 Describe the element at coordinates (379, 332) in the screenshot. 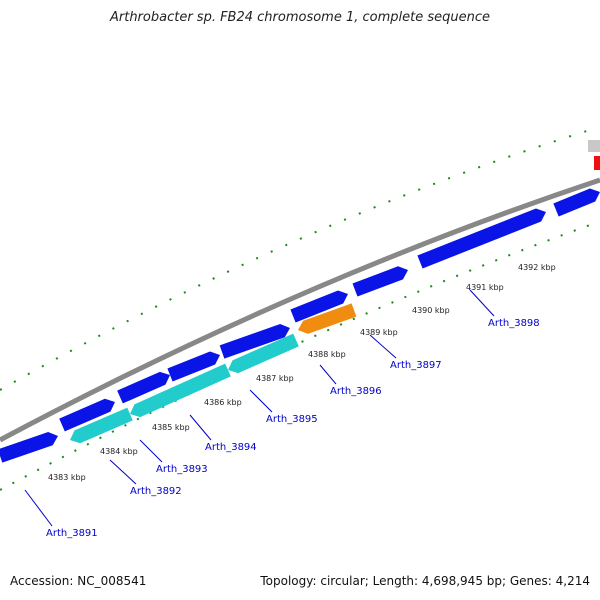

I see `tick-label: 4389 kbp` at that location.